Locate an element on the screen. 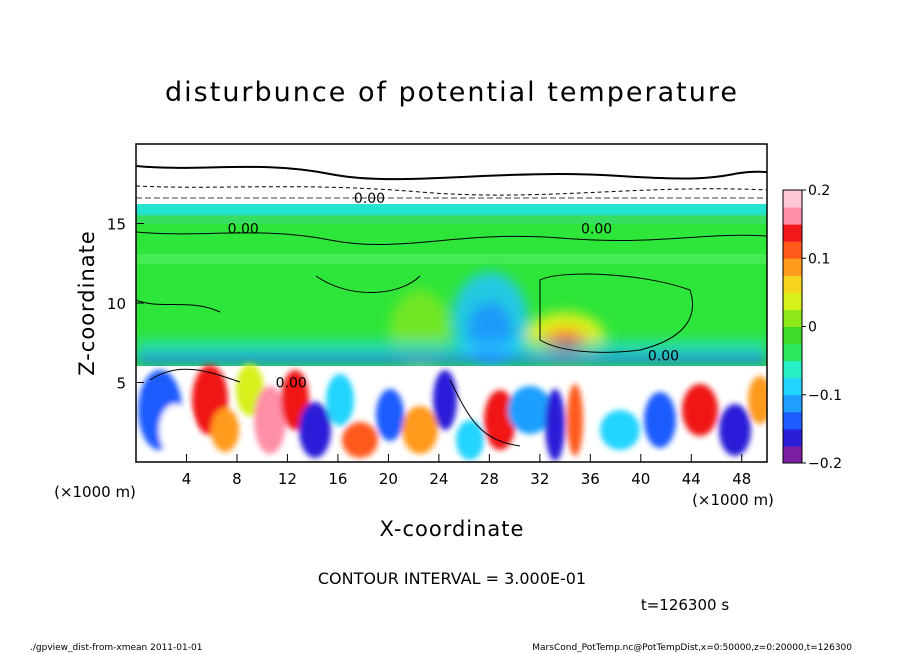 This screenshot has width=904, height=654. y-axis: 5 10 15 is located at coordinates (125, 304).